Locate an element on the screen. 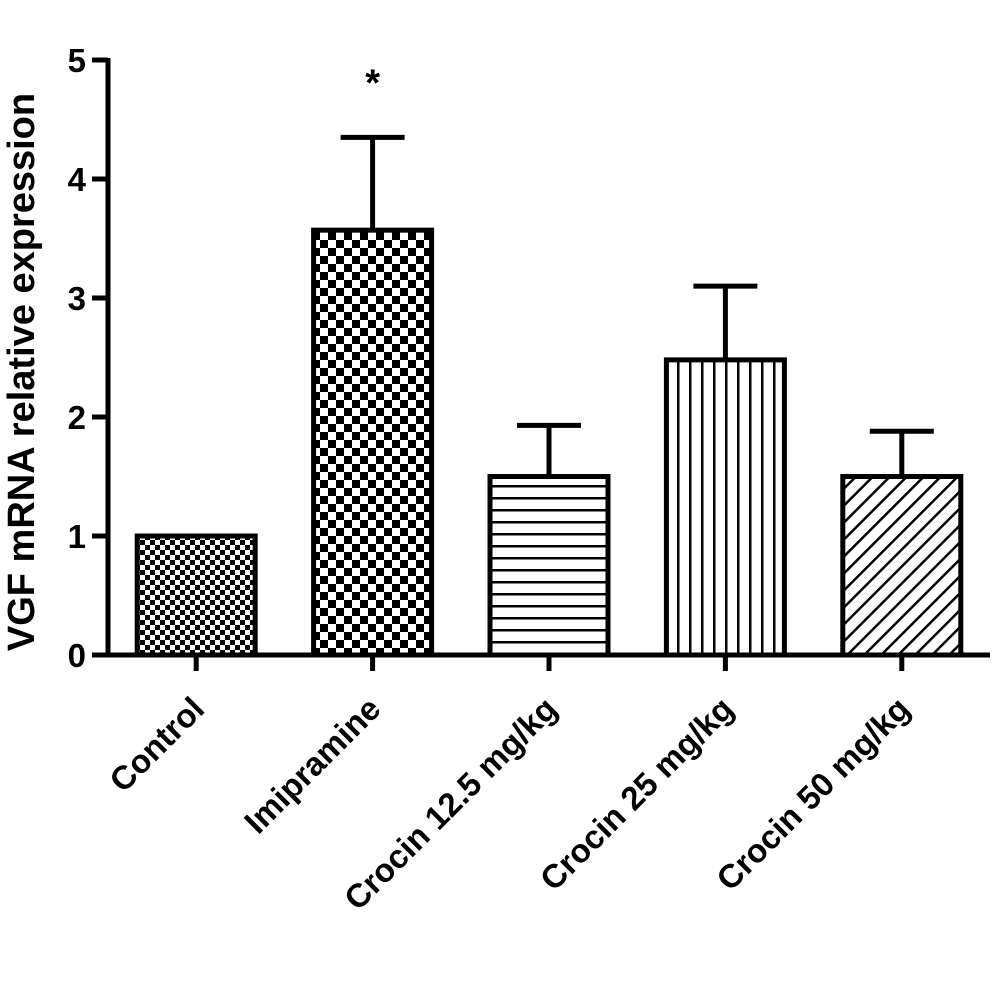 This screenshot has height=982, width=1000. y-tick-label: 2 is located at coordinates (77, 417).